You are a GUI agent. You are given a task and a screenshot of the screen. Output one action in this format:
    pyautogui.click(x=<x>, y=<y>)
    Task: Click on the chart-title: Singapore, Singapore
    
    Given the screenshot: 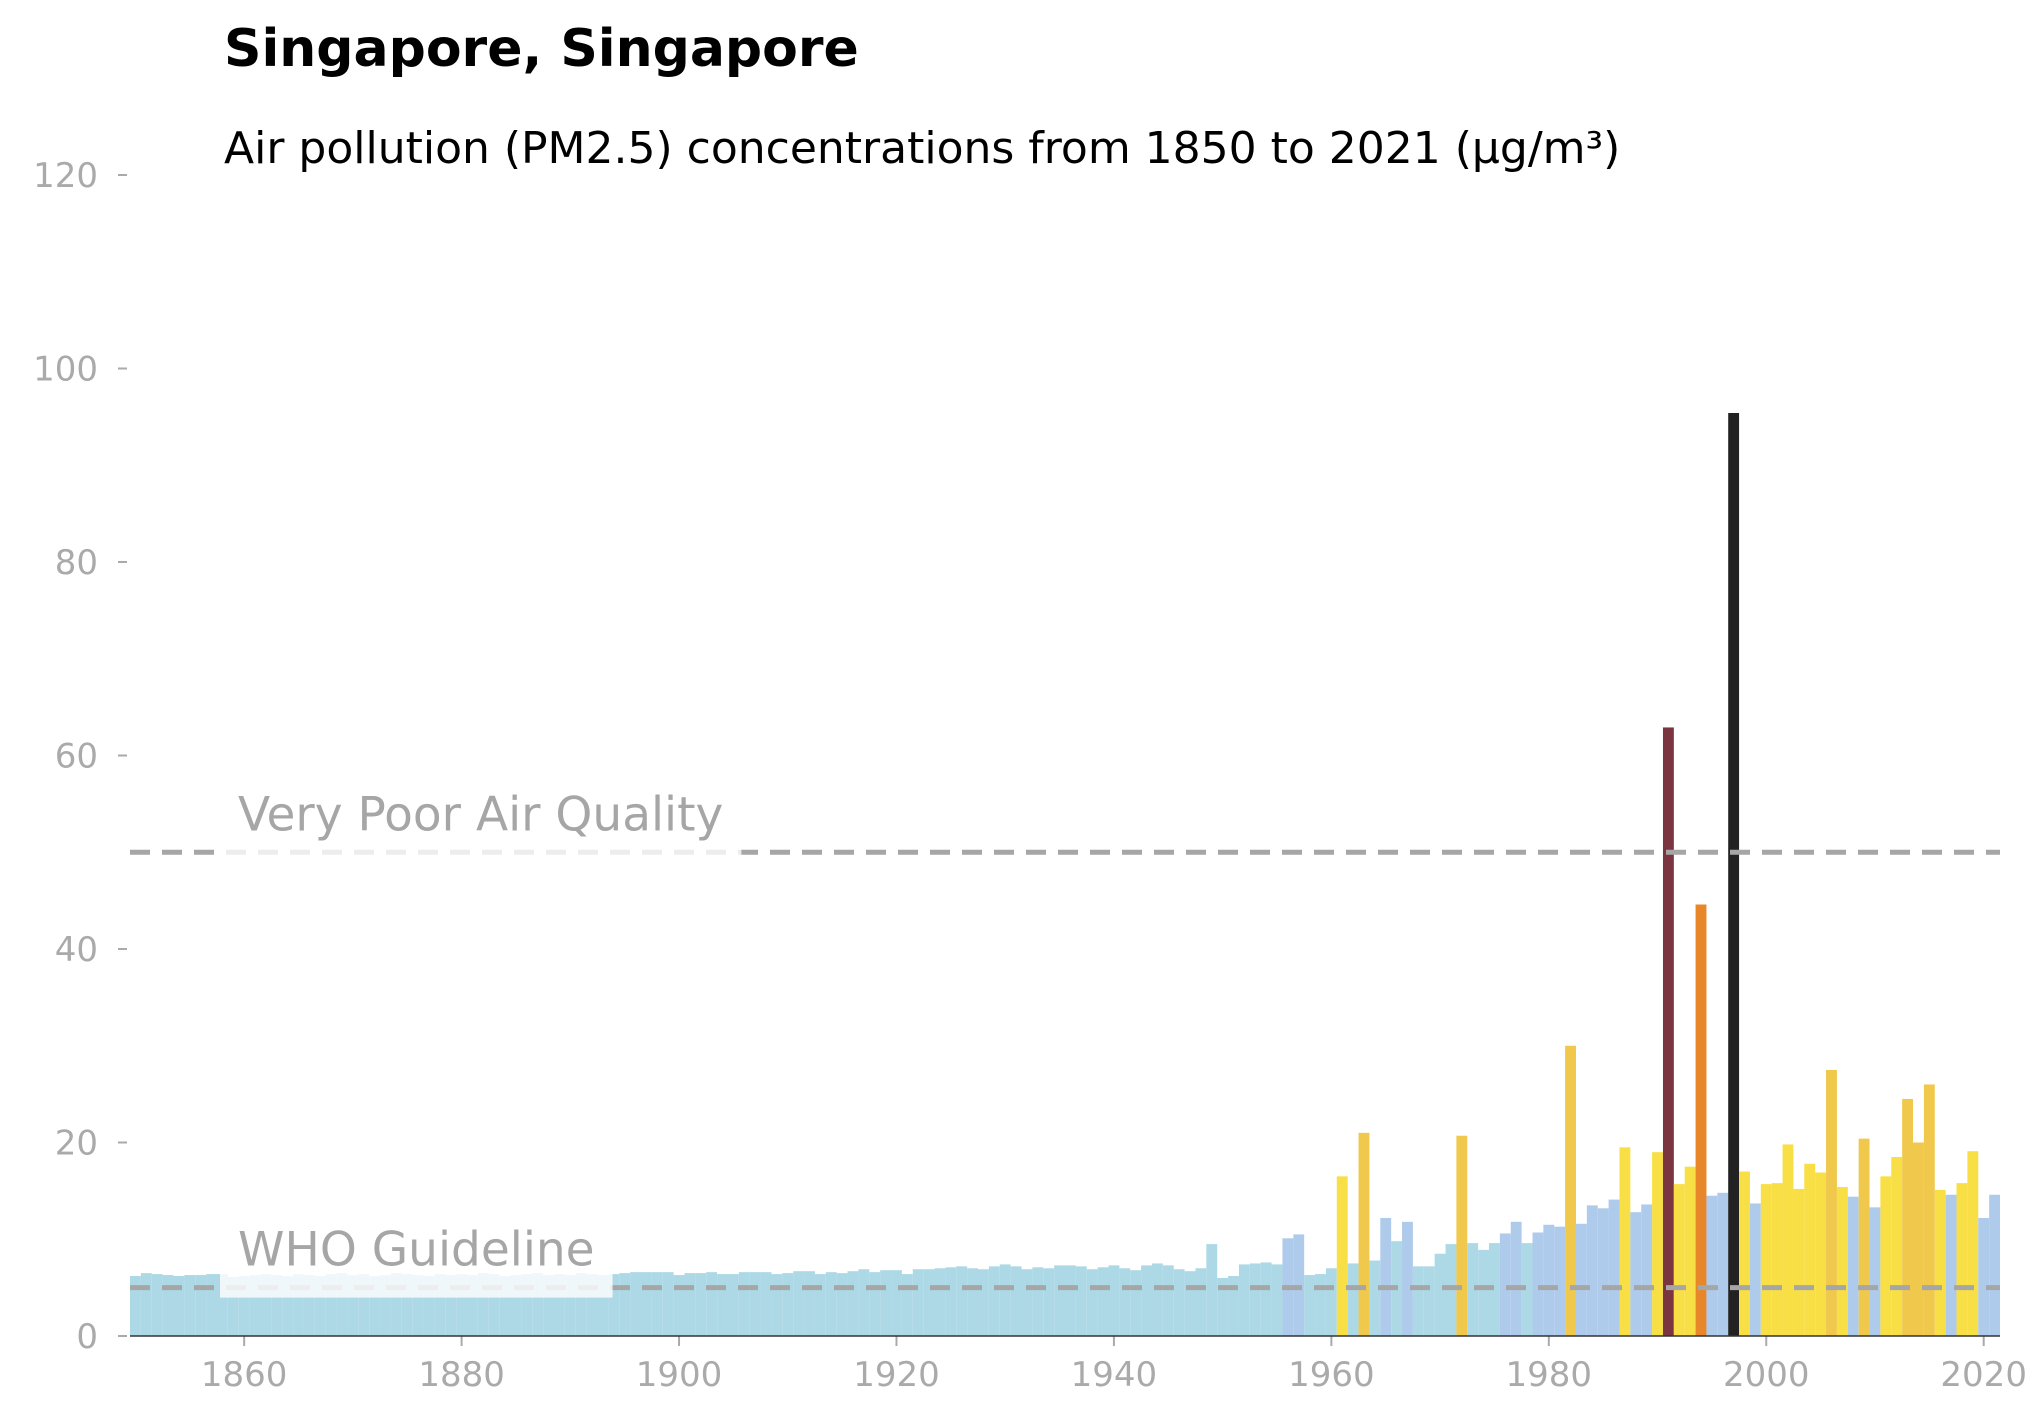 What is the action you would take?
    pyautogui.click(x=541, y=49)
    